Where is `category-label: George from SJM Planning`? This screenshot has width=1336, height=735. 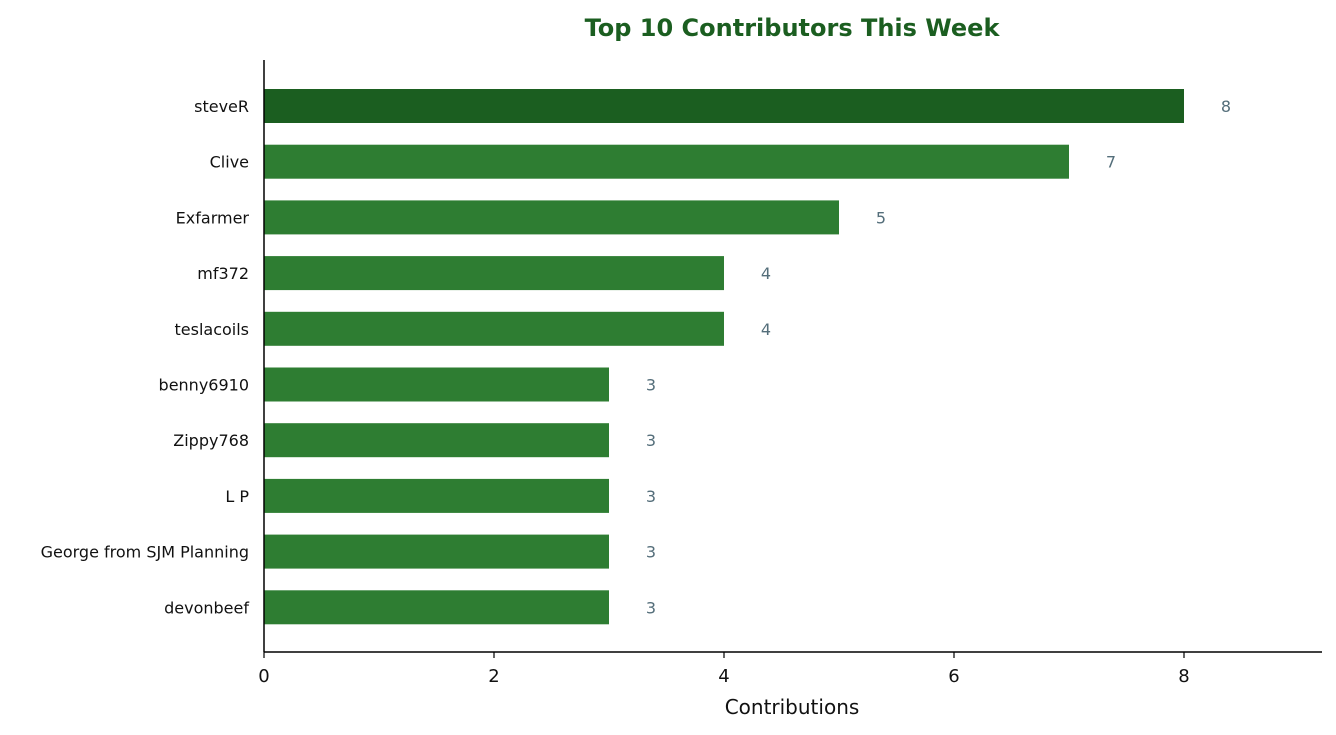
category-label: George from SJM Planning is located at coordinates (145, 552).